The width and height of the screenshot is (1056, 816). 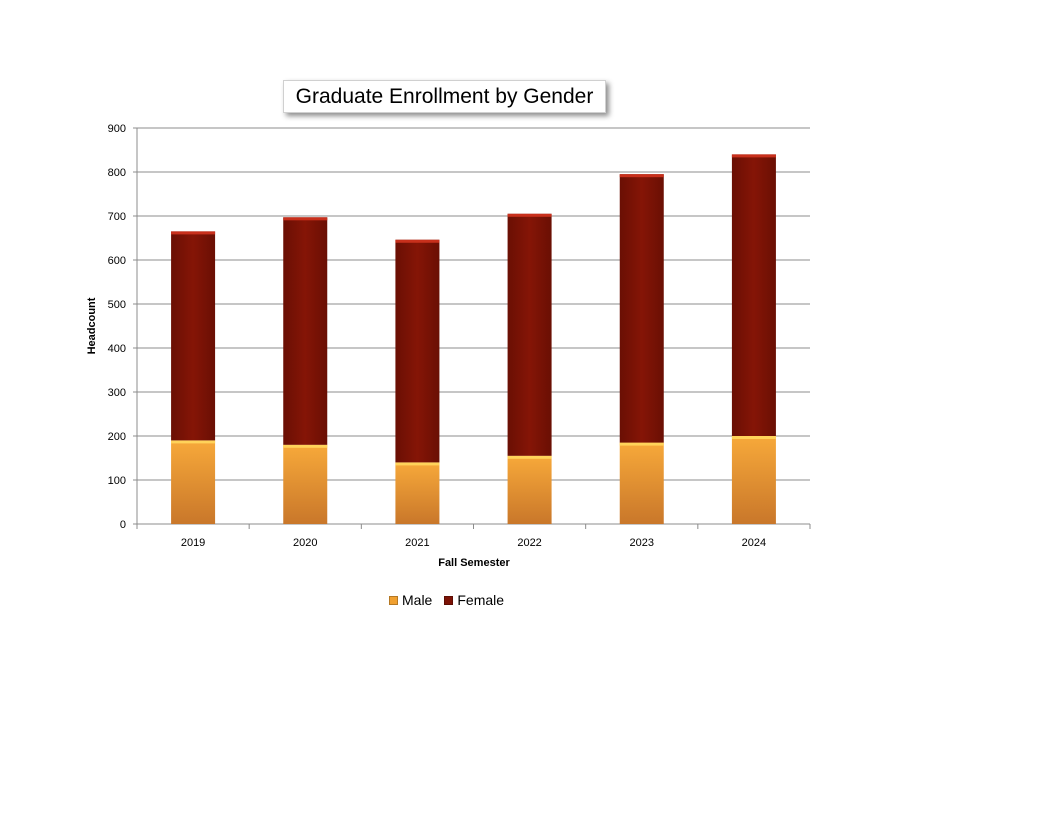 What do you see at coordinates (642, 543) in the screenshot?
I see `x-tick-label: 2023` at bounding box center [642, 543].